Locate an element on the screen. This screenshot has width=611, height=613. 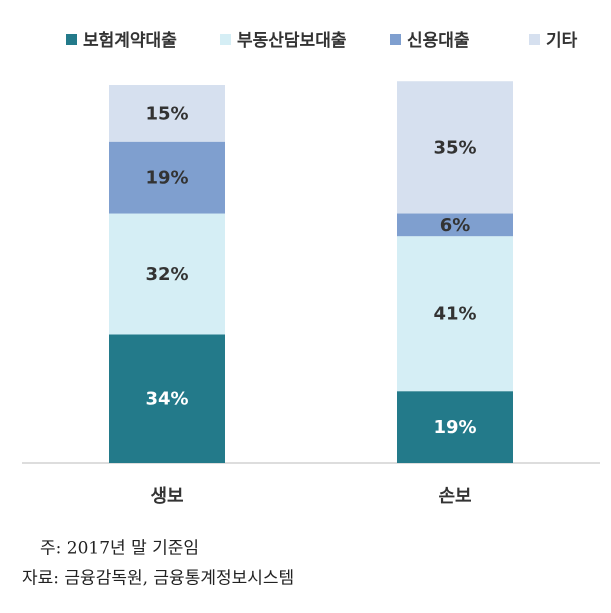
data-label: 41% is located at coordinates (454, 314).